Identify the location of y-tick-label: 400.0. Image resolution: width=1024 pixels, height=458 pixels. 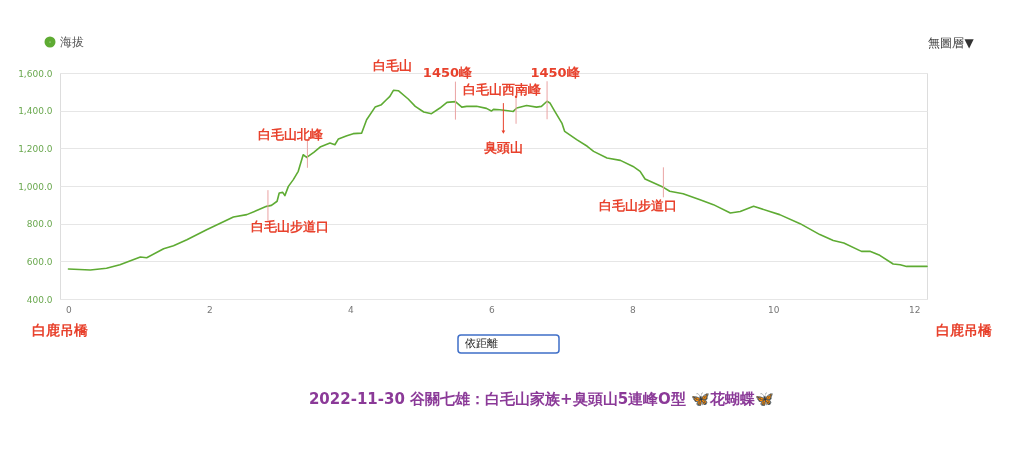
(39, 299).